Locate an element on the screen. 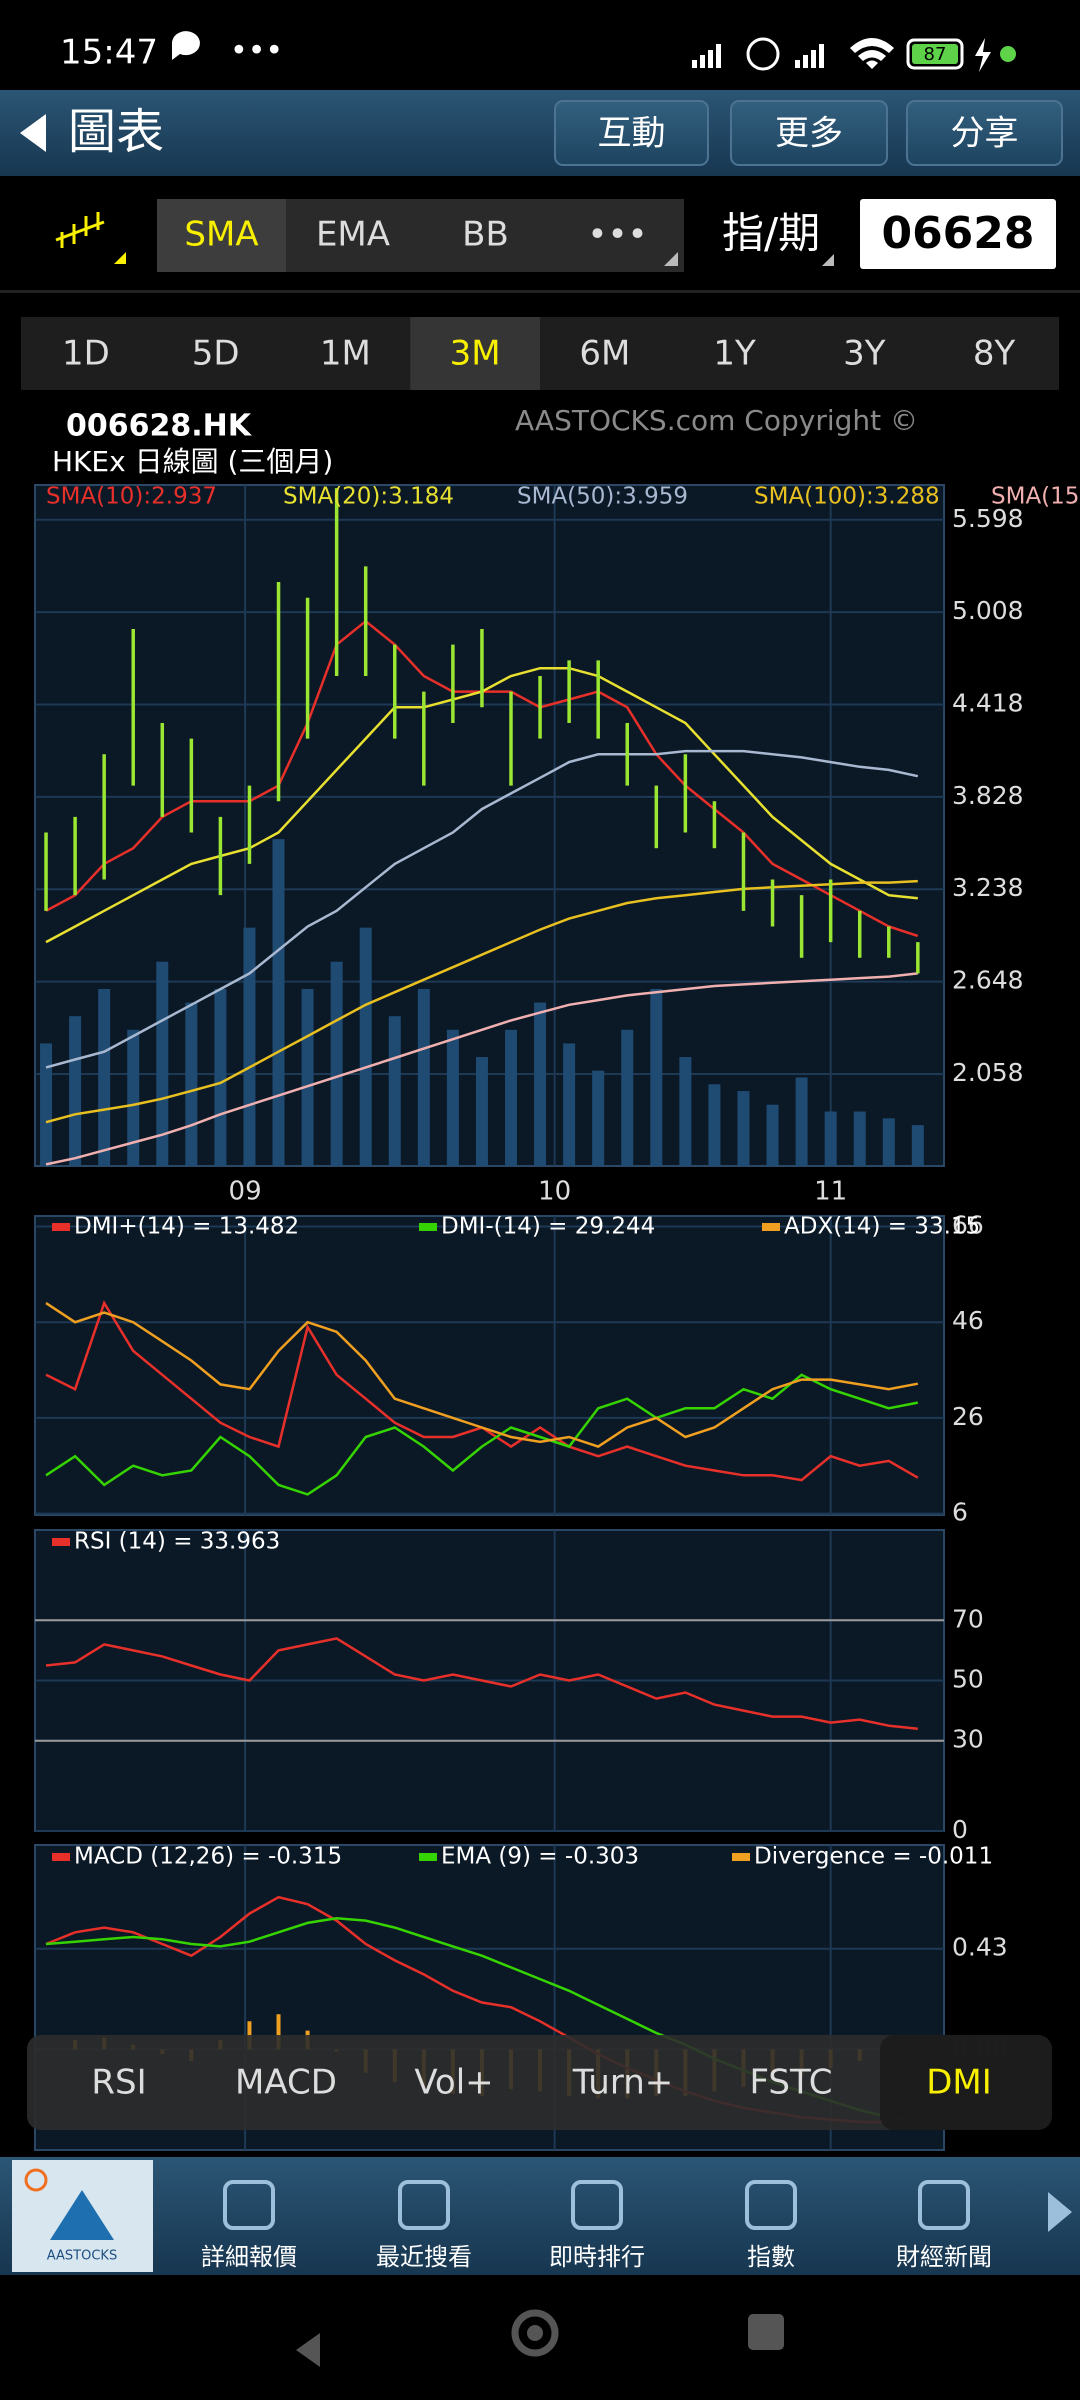 The width and height of the screenshot is (1080, 2400). app-buttons: 互動 更多 分享 is located at coordinates (808, 133).